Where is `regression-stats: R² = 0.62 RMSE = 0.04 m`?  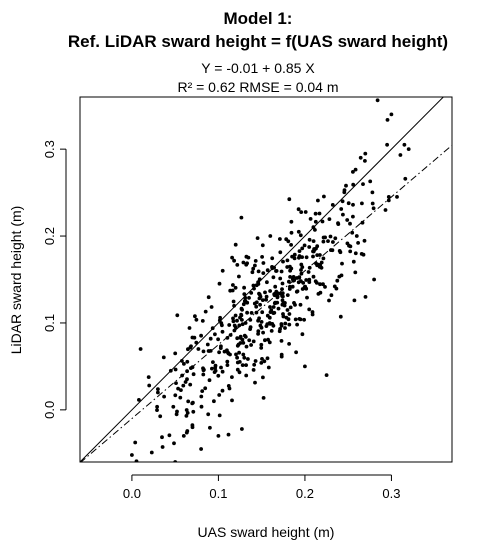 regression-stats: R² = 0.62 RMSE = 0.04 m is located at coordinates (257, 87).